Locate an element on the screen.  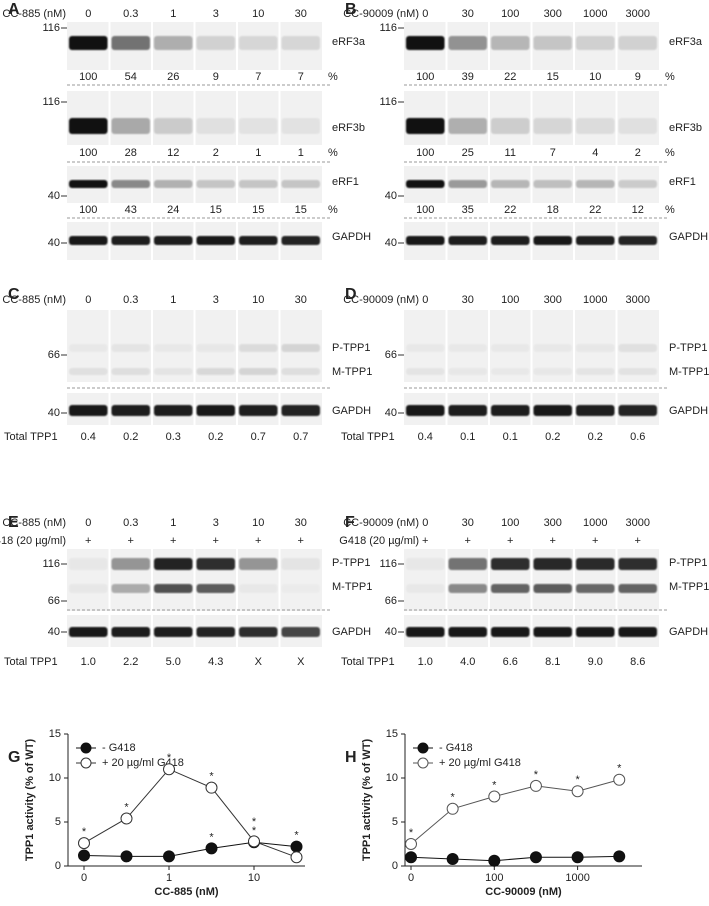
percent-value: 22 is located at coordinates (510, 77).